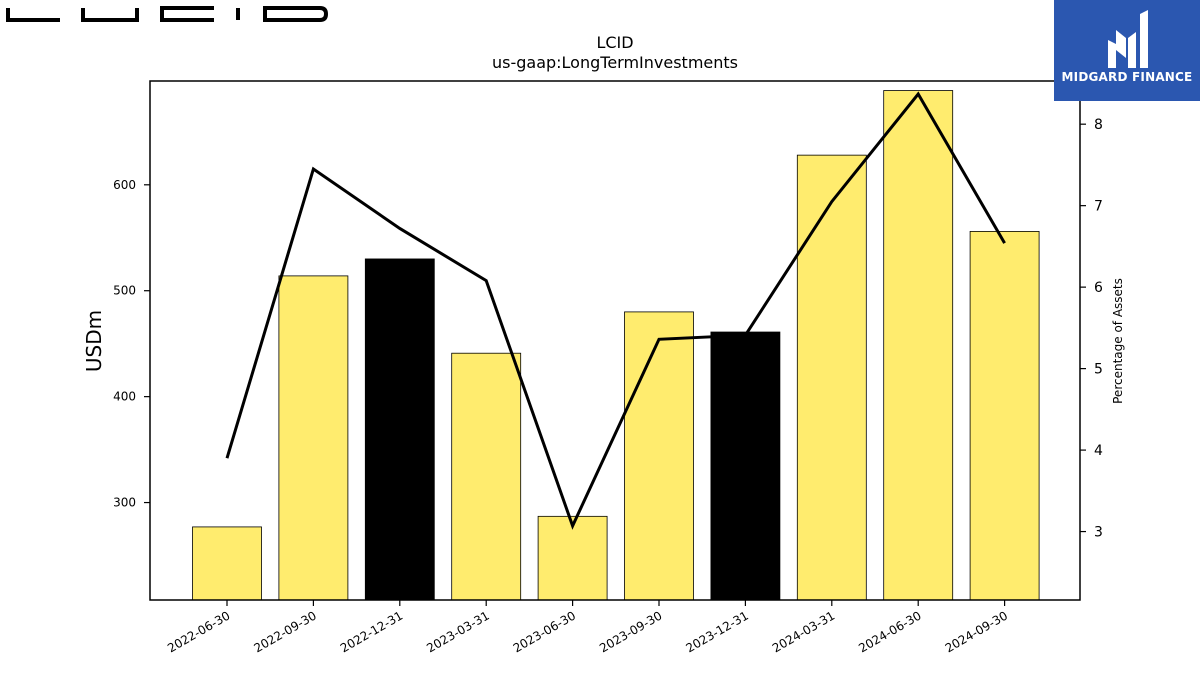 The width and height of the screenshot is (1200, 675). What do you see at coordinates (94, 341) in the screenshot?
I see `y-axis-label: USDm` at bounding box center [94, 341].